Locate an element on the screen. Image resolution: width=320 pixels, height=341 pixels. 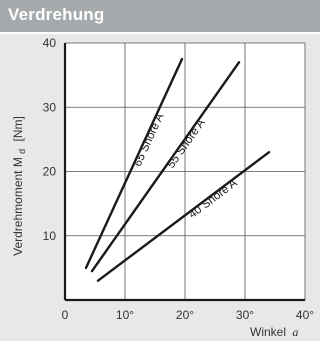
y-tick-label-1: 20 is located at coordinates (50, 172).